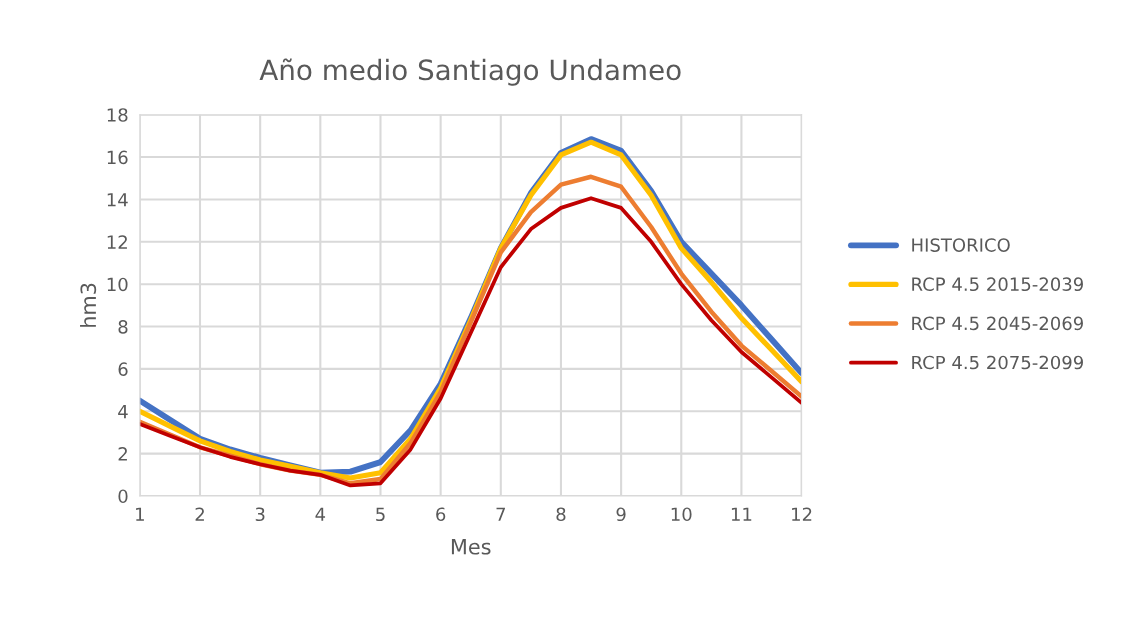 Image resolution: width=1137 pixels, height=620 pixels. I want to click on y-tick-label: 8, so click(123, 326).